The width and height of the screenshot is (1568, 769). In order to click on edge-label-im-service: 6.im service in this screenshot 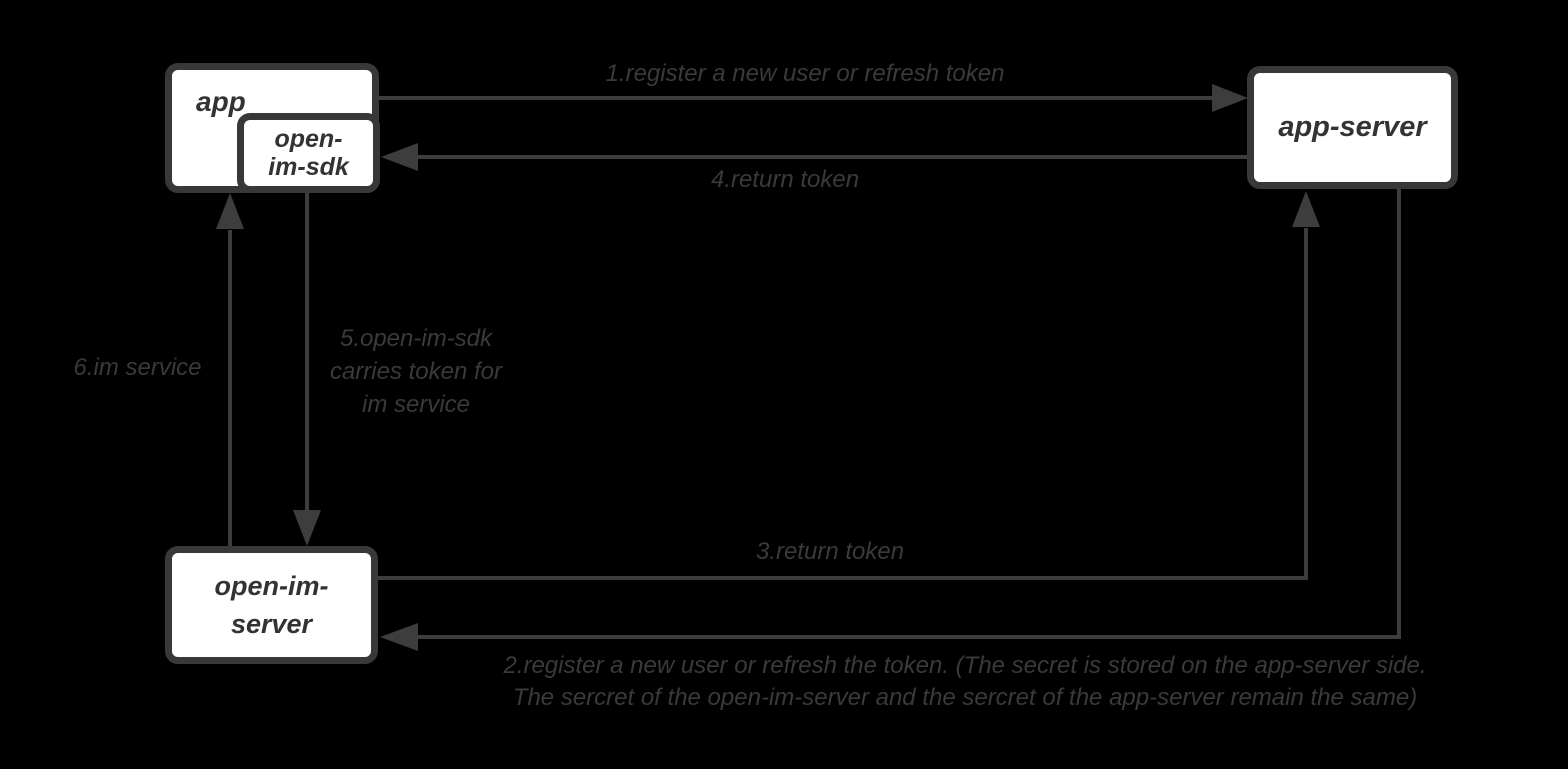, I will do `click(137, 368)`.